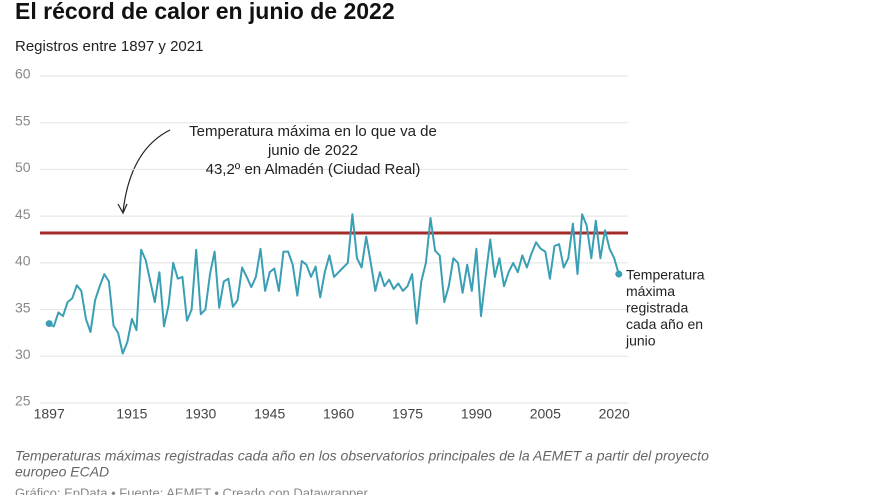  Describe the element at coordinates (657, 308) in the screenshot. I see `series-label: registrada` at that location.